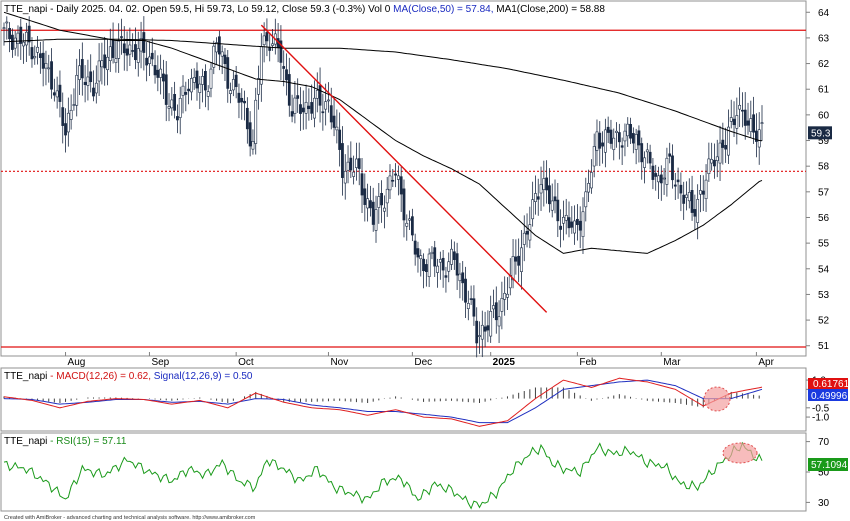  I want to click on price-y-tick-label: 55, so click(824, 244).